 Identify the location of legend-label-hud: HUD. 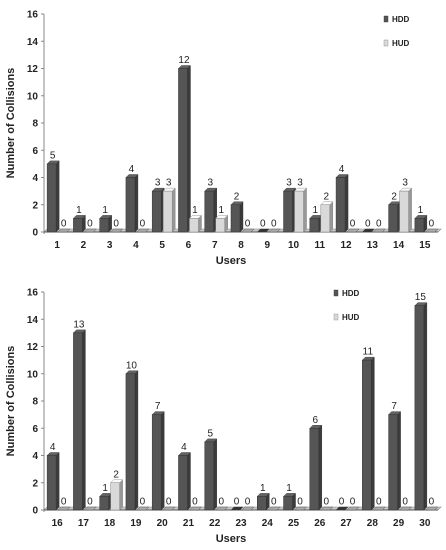
(401, 43).